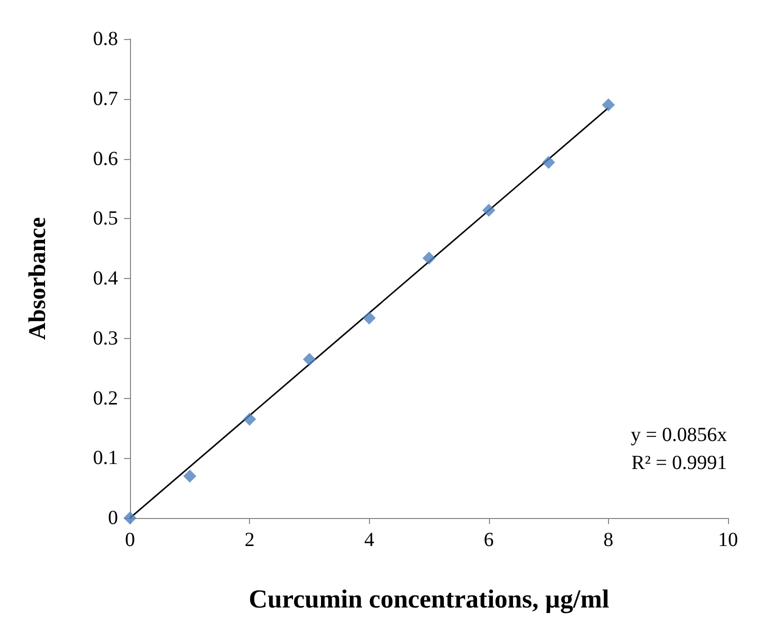  Describe the element at coordinates (489, 540) in the screenshot. I see `x-tick-label: 6` at that location.